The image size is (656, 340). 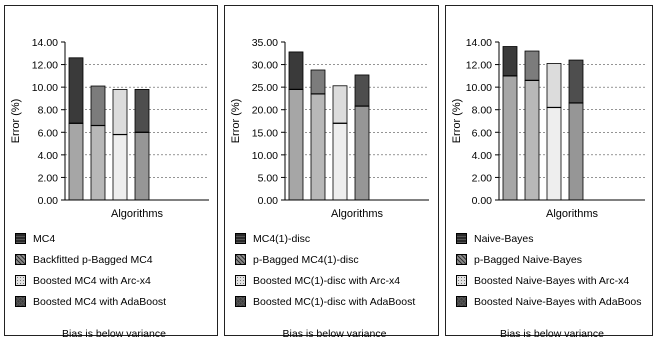 I want to click on y-tick-label: 25.00, so click(x=265, y=88).